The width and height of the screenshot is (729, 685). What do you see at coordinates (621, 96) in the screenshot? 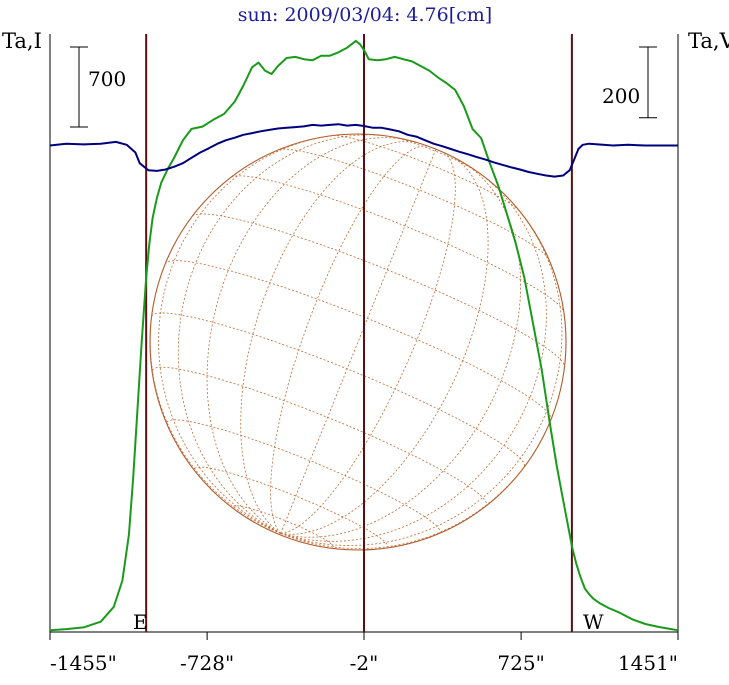
I see `right-scale-bar-label: 200` at bounding box center [621, 96].